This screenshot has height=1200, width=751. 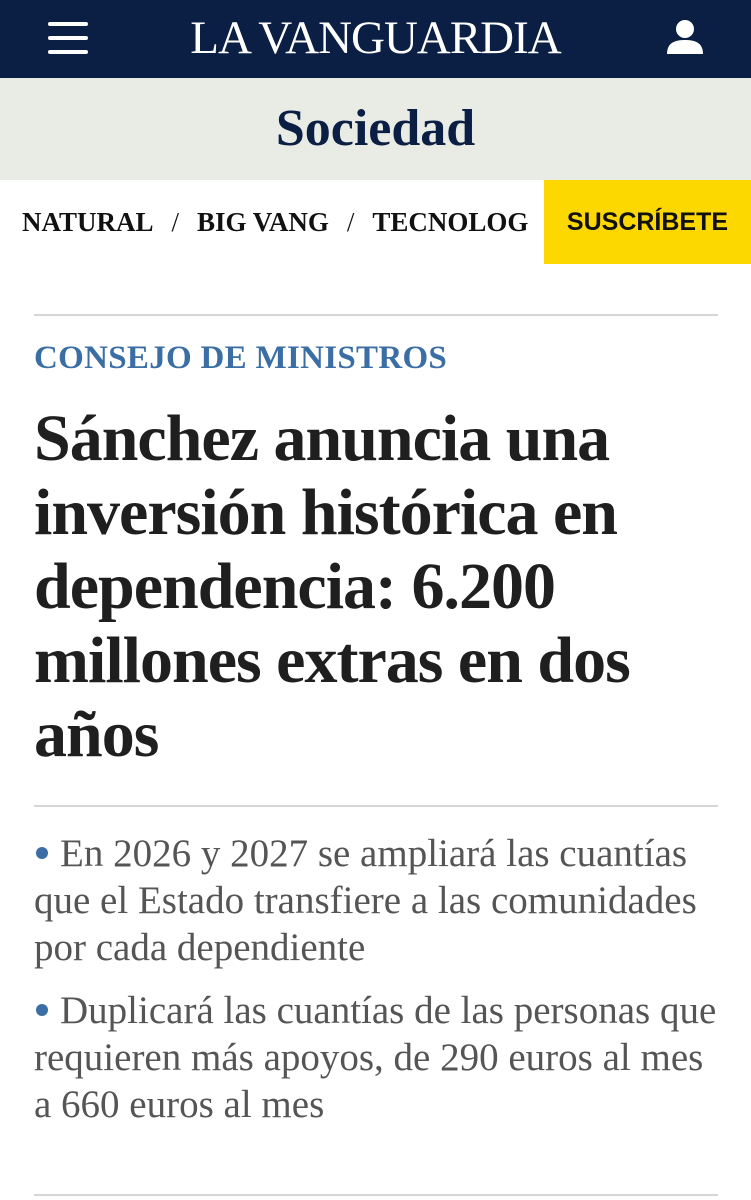 I want to click on nav-link: BIG VANG, so click(x=263, y=222).